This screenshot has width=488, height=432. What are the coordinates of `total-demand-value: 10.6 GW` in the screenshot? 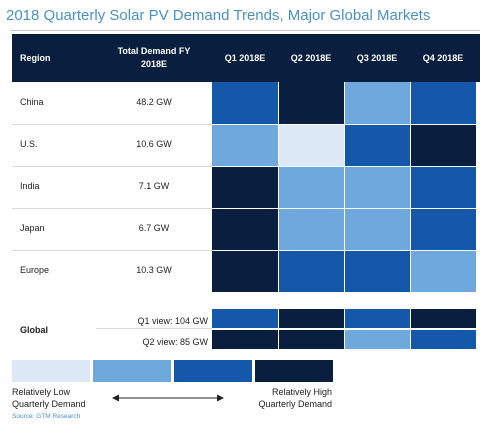 It's located at (154, 144).